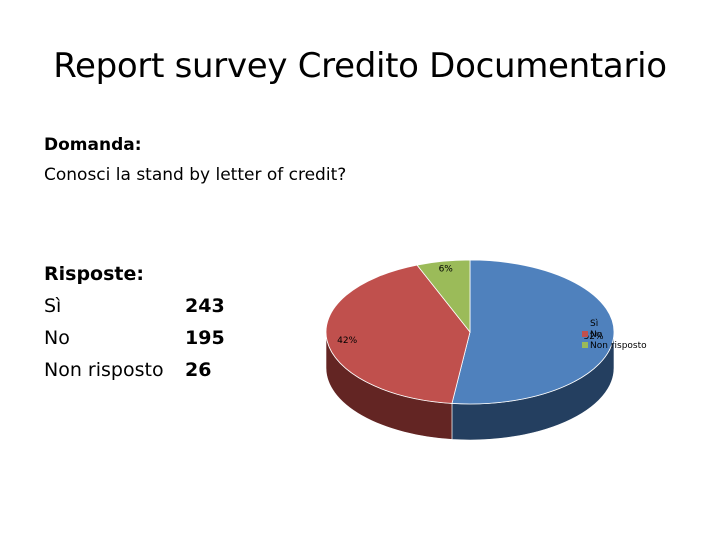  I want to click on legend-label: No, so click(596, 335).